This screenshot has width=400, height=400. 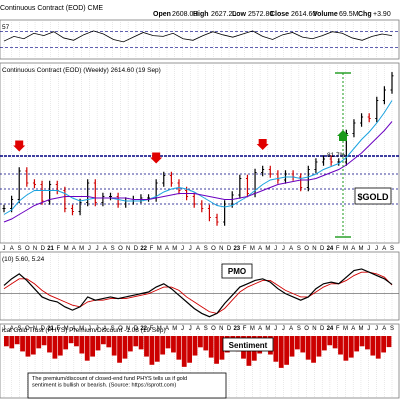 I want to click on symbol-badge, so click(x=373, y=196).